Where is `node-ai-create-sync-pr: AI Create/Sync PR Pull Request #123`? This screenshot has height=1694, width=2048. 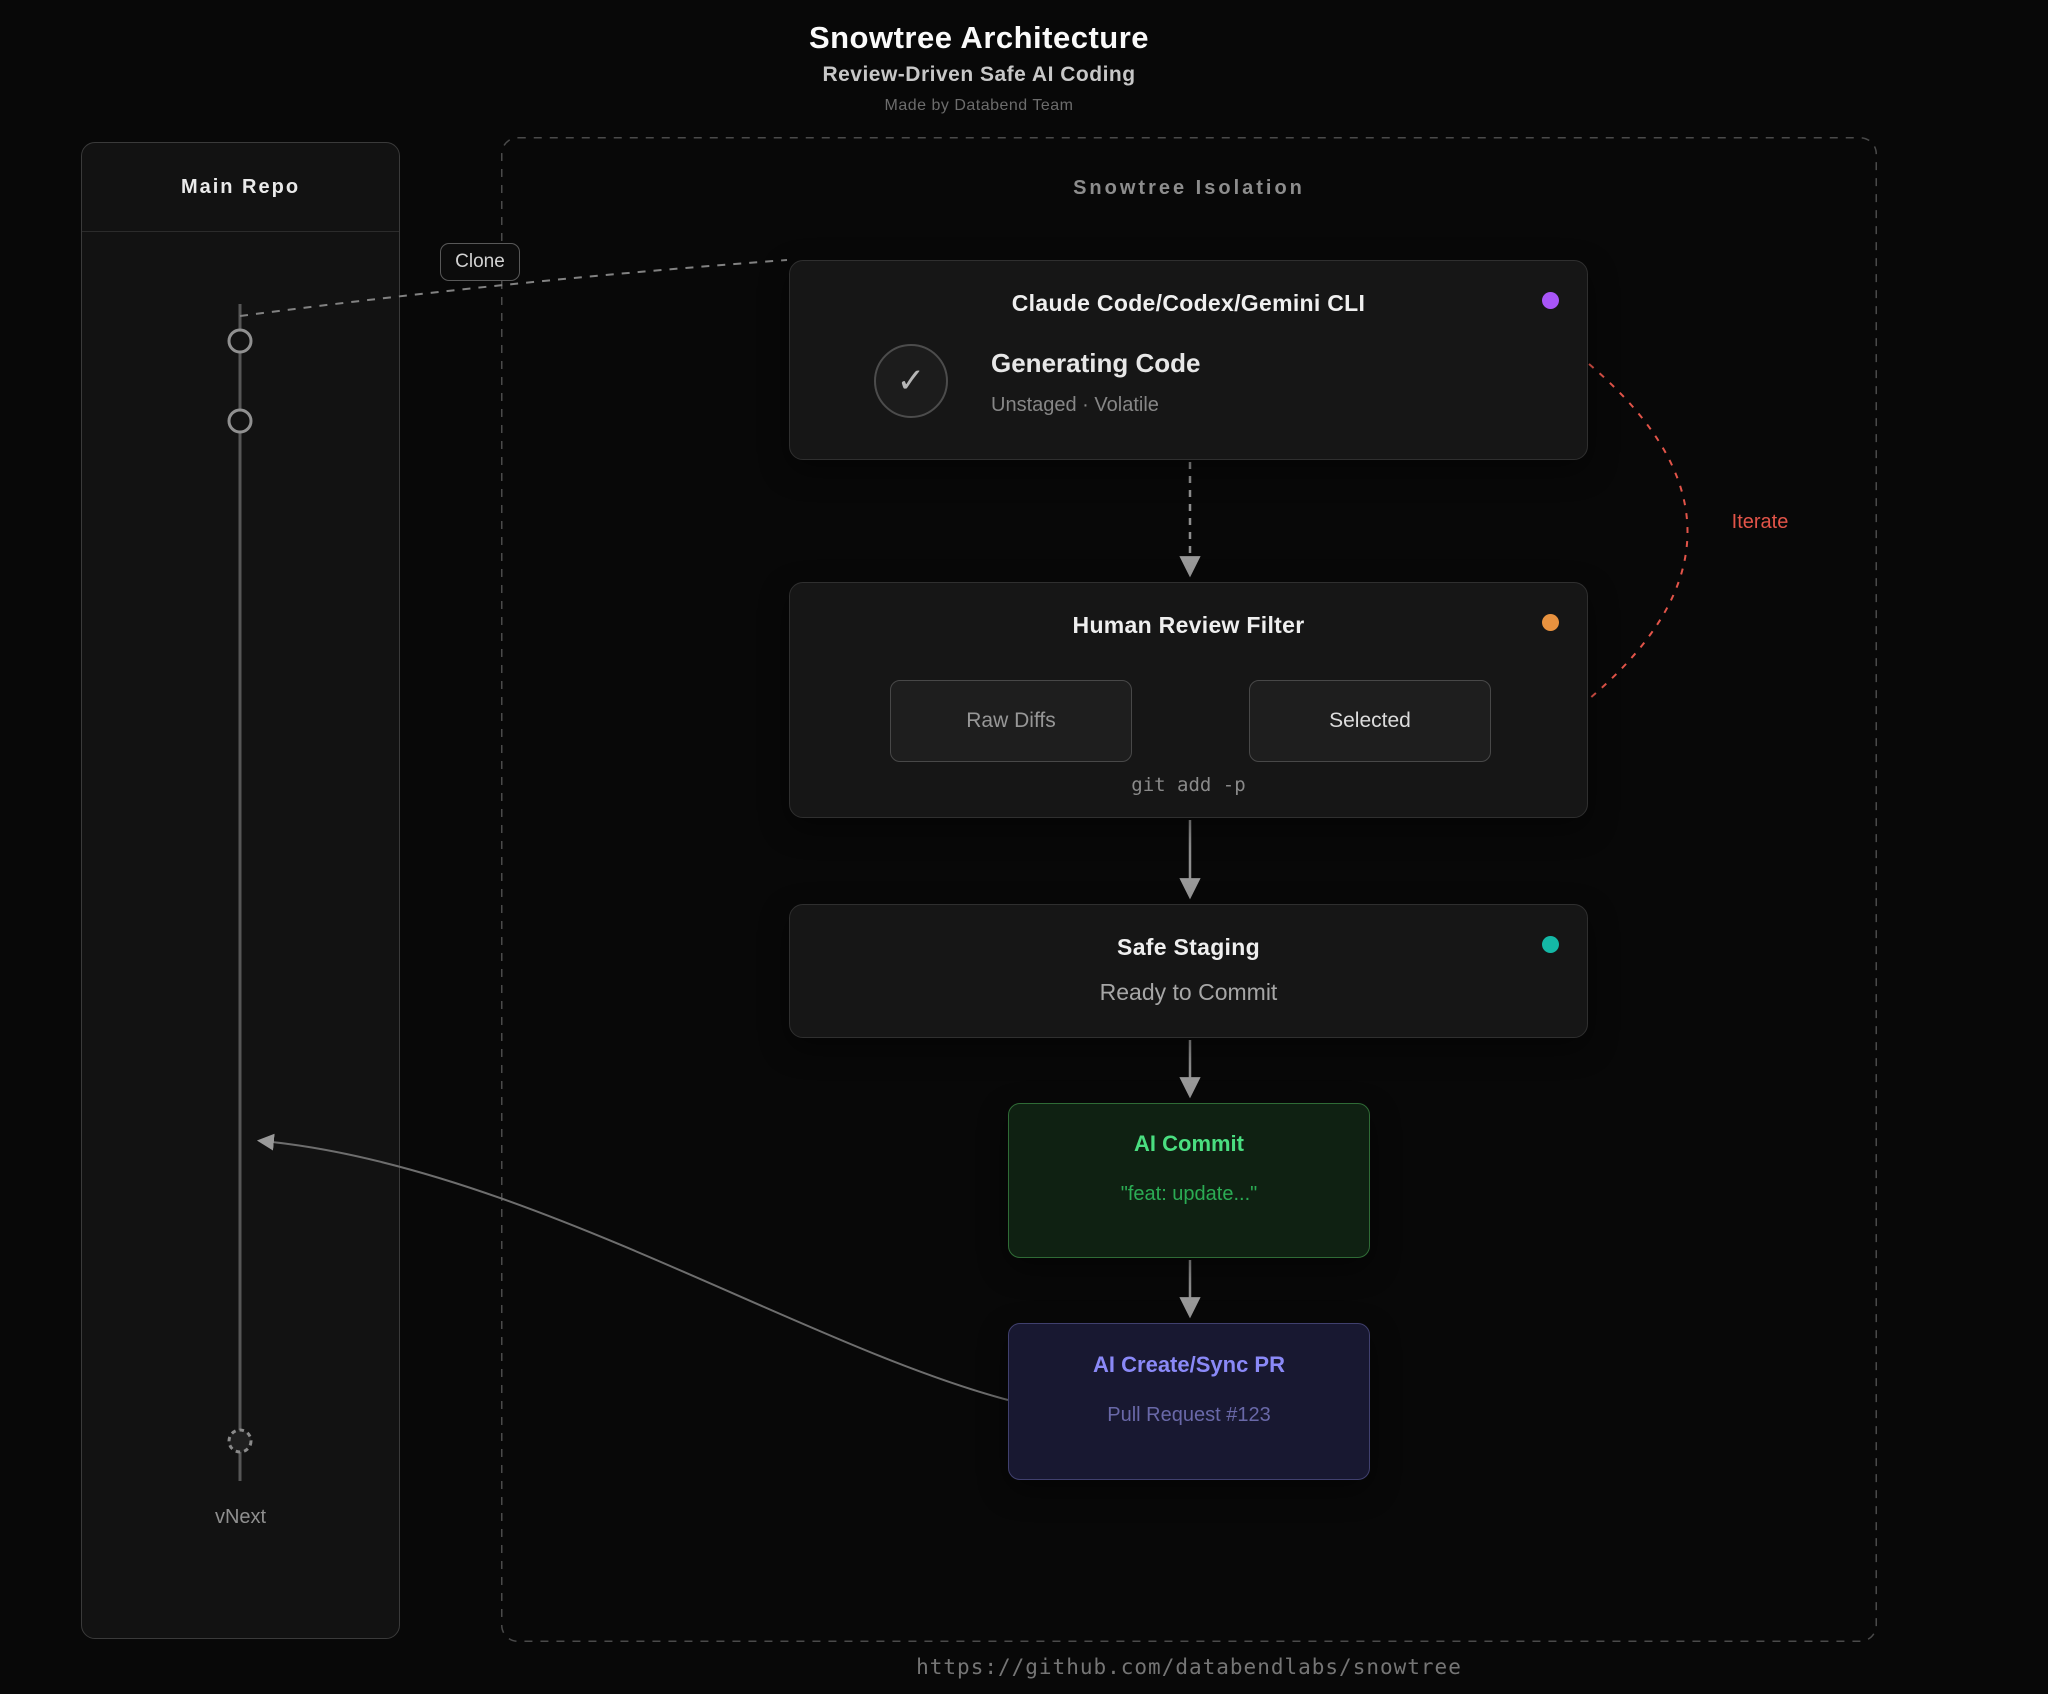
node-ai-create-sync-pr: AI Create/Sync PR Pull Request #123 is located at coordinates (1189, 1401).